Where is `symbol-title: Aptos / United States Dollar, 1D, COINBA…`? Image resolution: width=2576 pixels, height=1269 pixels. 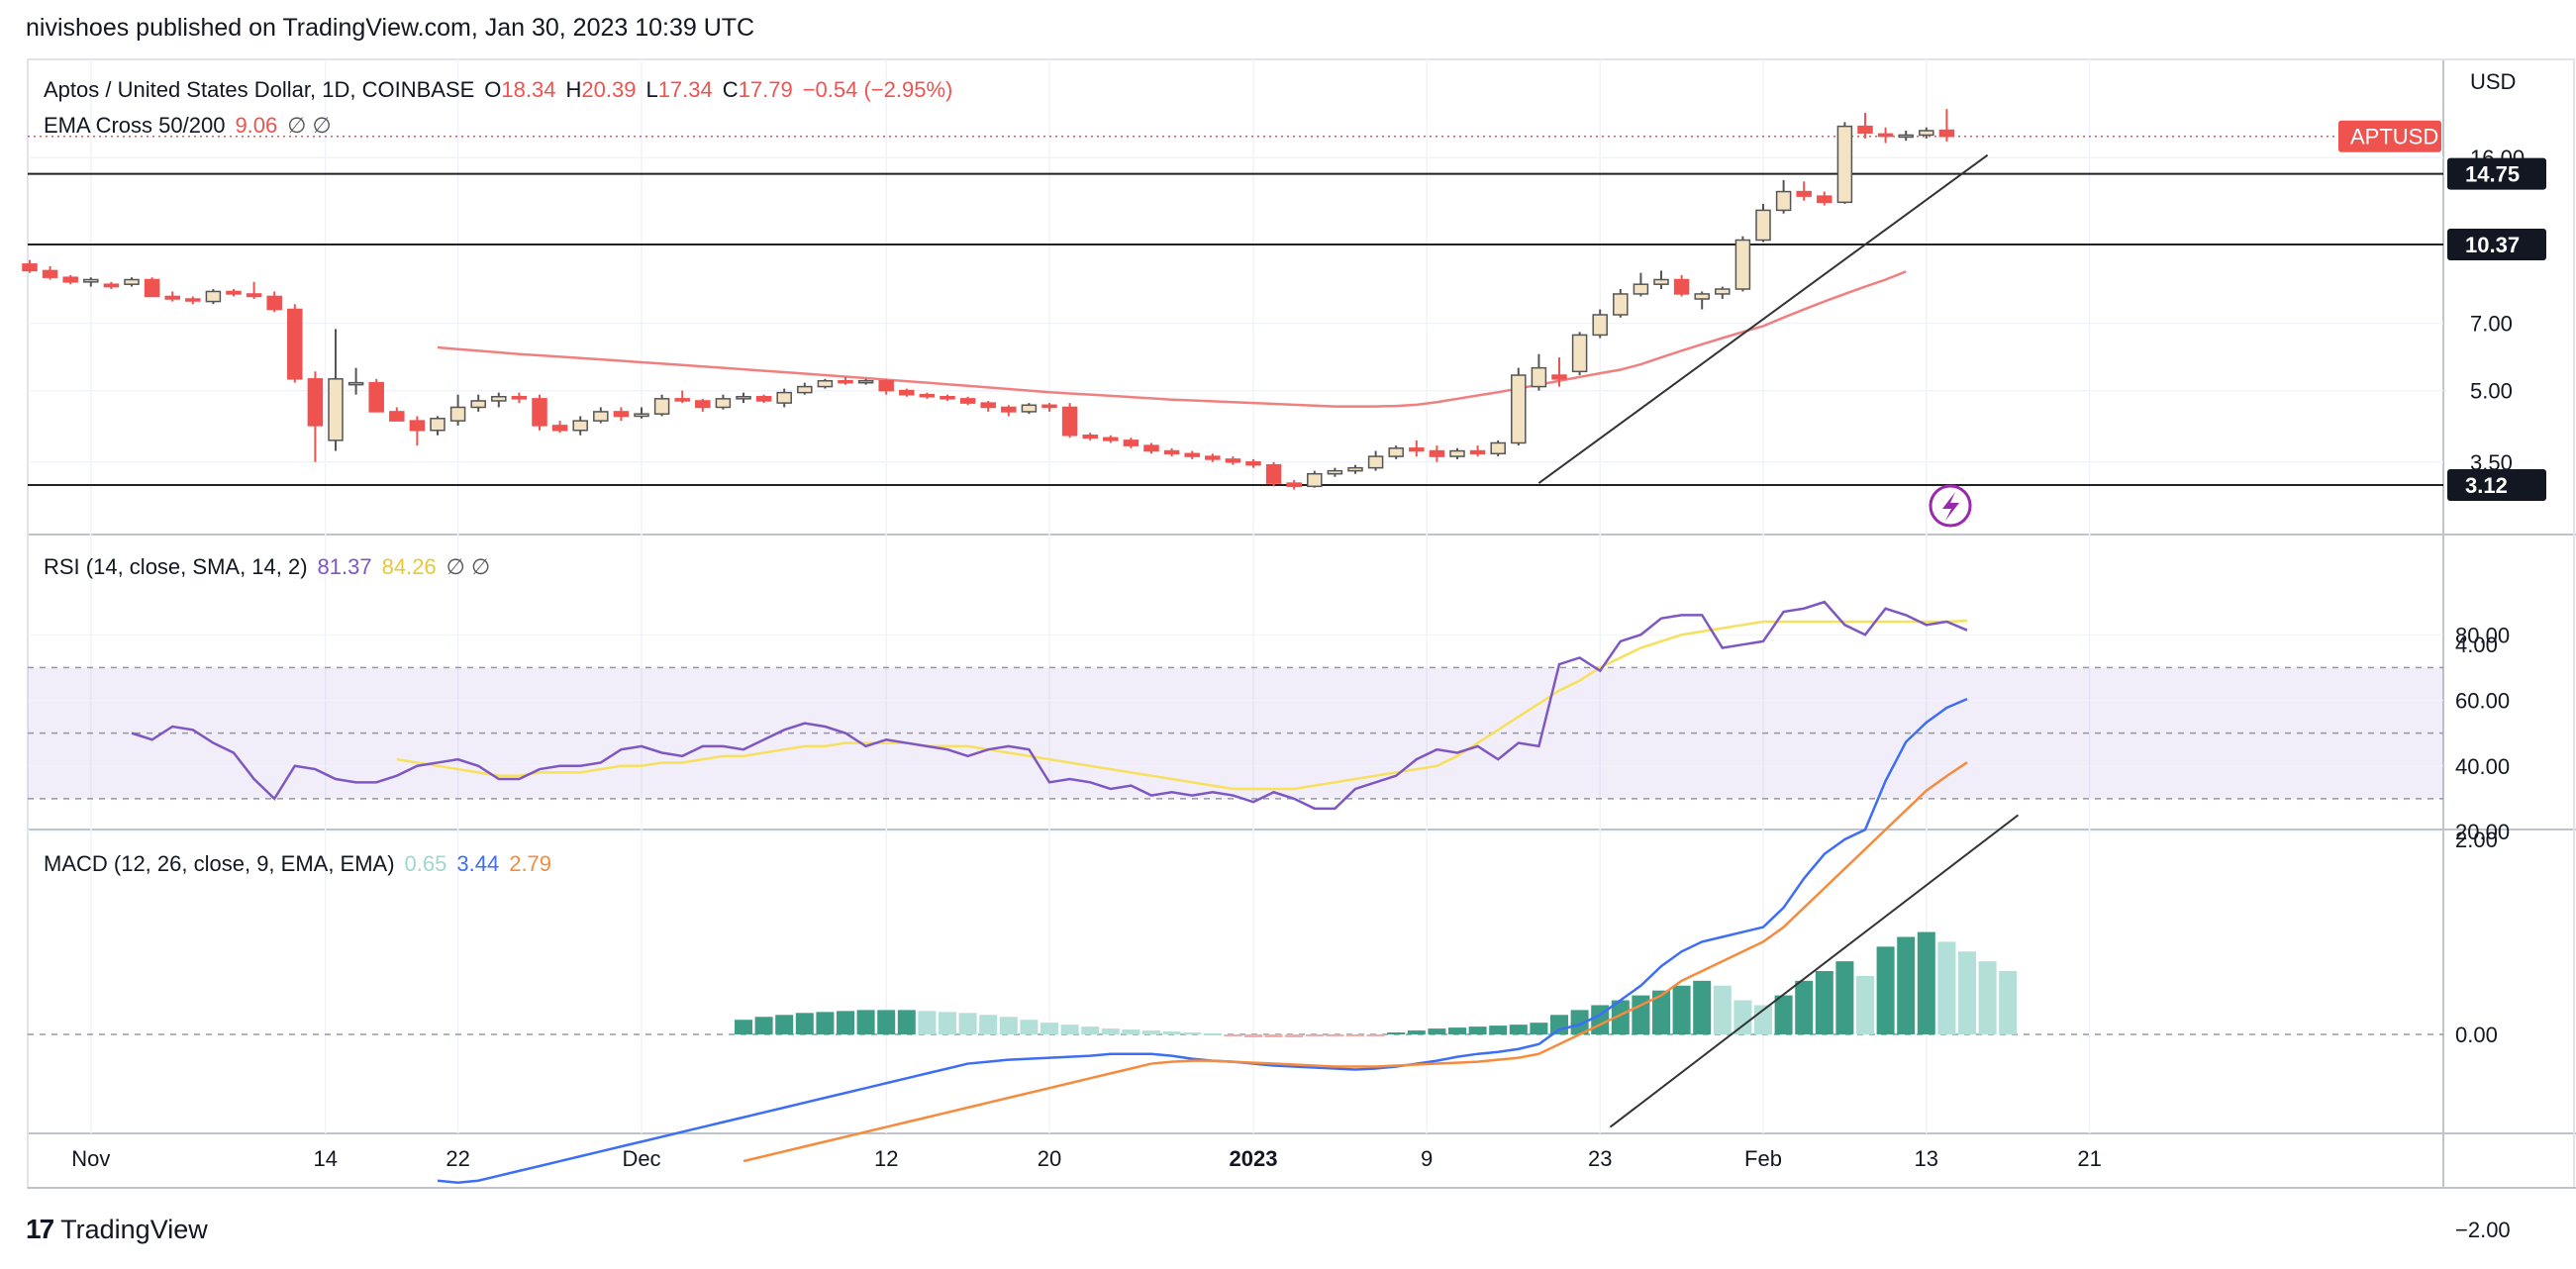 symbol-title: Aptos / United States Dollar, 1D, COINBA… is located at coordinates (259, 89).